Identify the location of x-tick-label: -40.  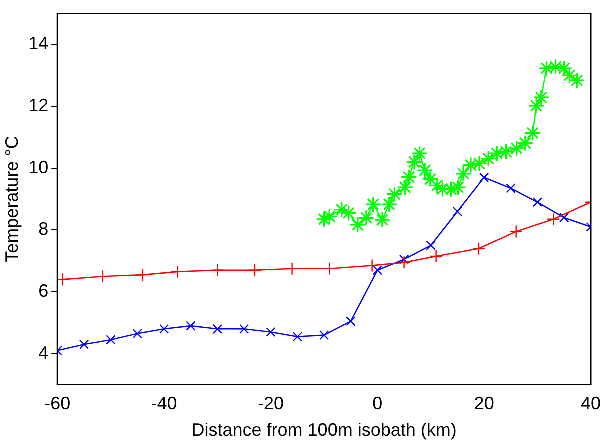
(164, 404).